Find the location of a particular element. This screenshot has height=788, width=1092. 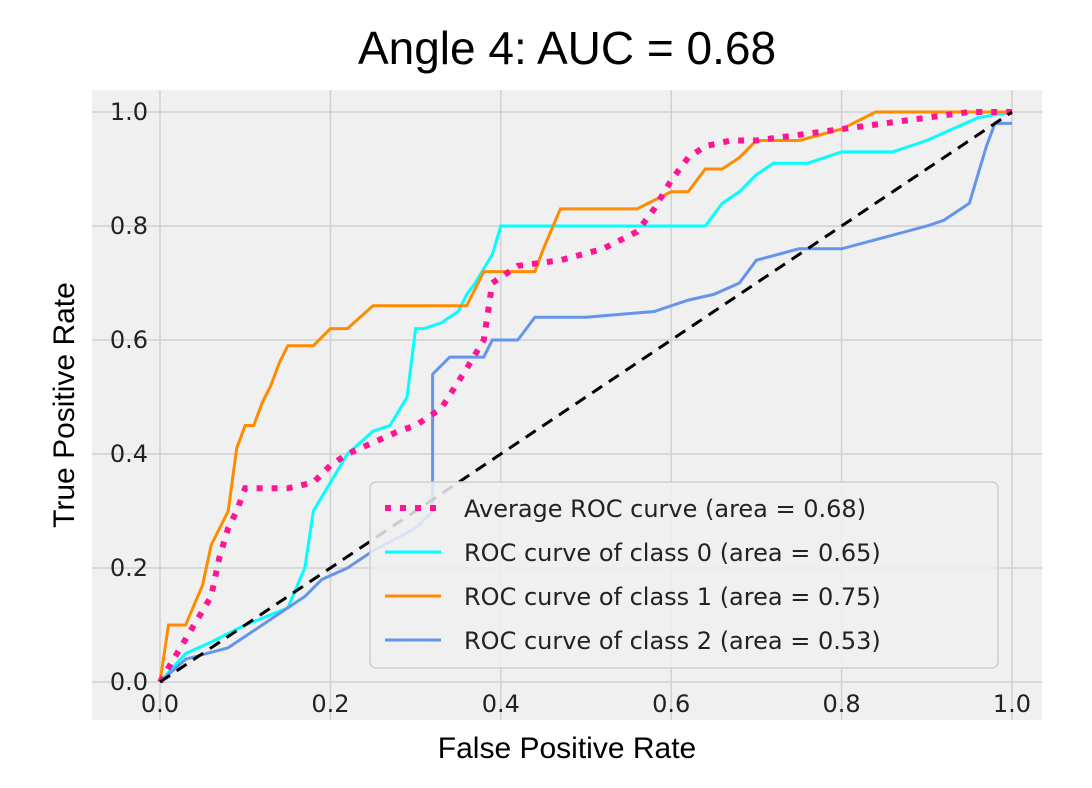

legend-label-3: ROC curve of class 2 (area = 0.53) is located at coordinates (672, 641).